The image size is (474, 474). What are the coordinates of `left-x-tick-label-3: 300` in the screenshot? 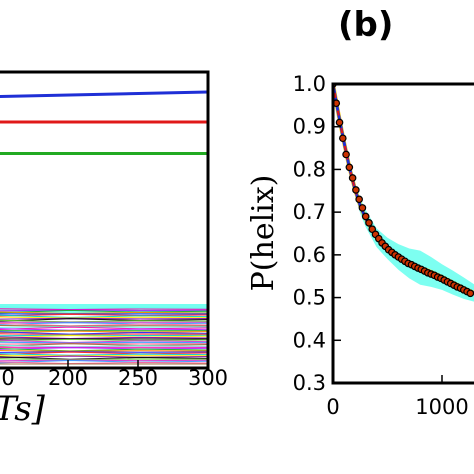 It's located at (208, 378).